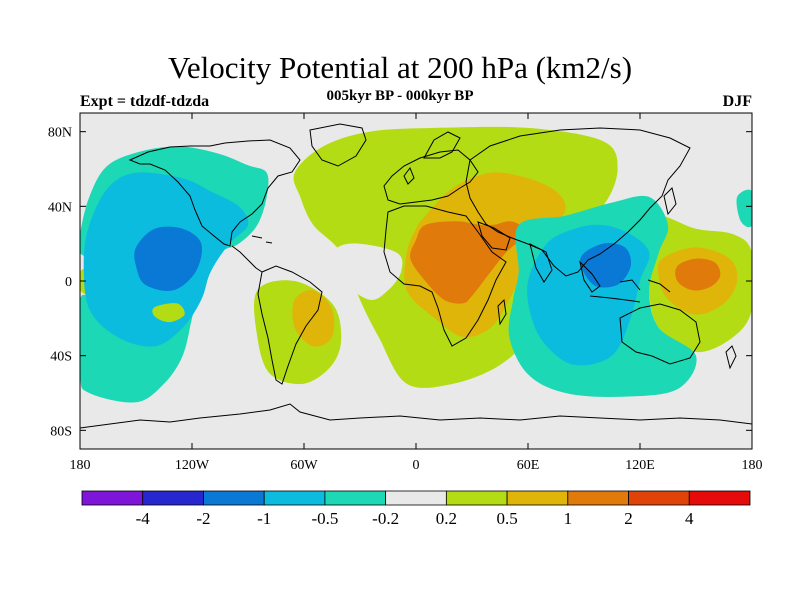 This screenshot has height=600, width=800. Describe the element at coordinates (590, 276) in the screenshot. I see `coastline-southeast-asia` at that location.